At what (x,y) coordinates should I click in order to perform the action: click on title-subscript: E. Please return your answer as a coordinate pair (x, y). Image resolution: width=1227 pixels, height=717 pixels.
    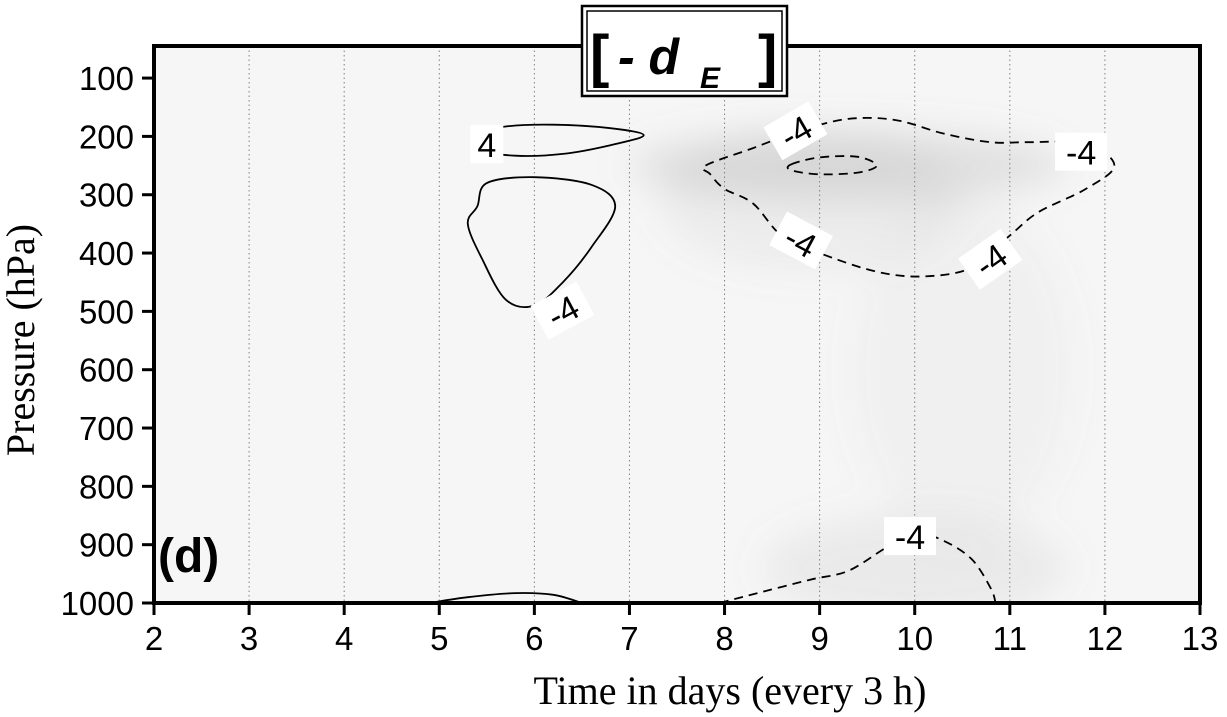
    Looking at the image, I should click on (710, 78).